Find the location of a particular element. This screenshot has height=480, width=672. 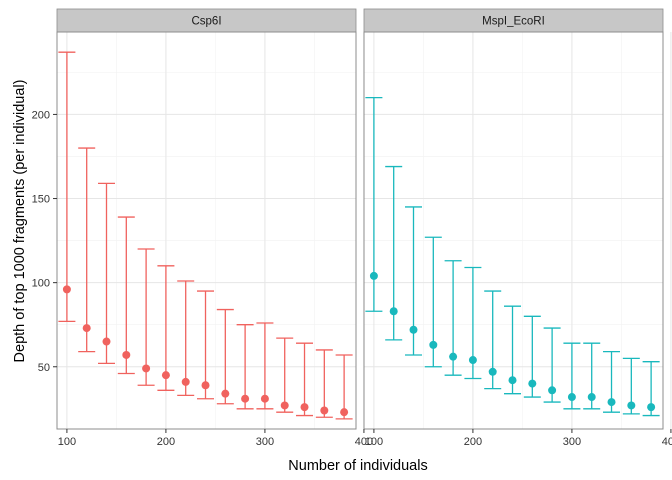

y-tick-label: 200 is located at coordinates (41, 115).